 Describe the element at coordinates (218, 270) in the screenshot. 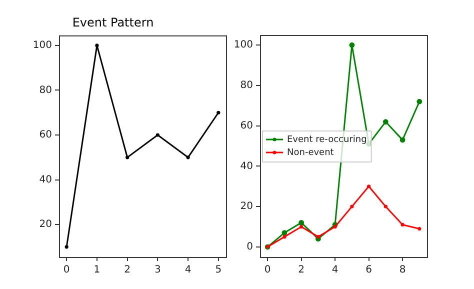

I see `x-tick-label: 5` at that location.